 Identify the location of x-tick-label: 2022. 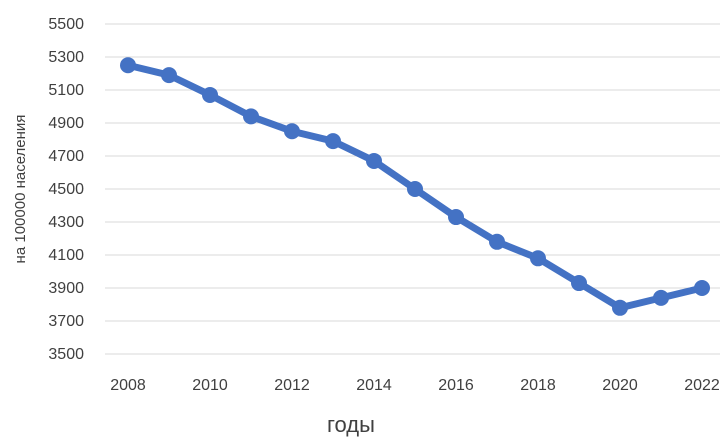
(702, 385).